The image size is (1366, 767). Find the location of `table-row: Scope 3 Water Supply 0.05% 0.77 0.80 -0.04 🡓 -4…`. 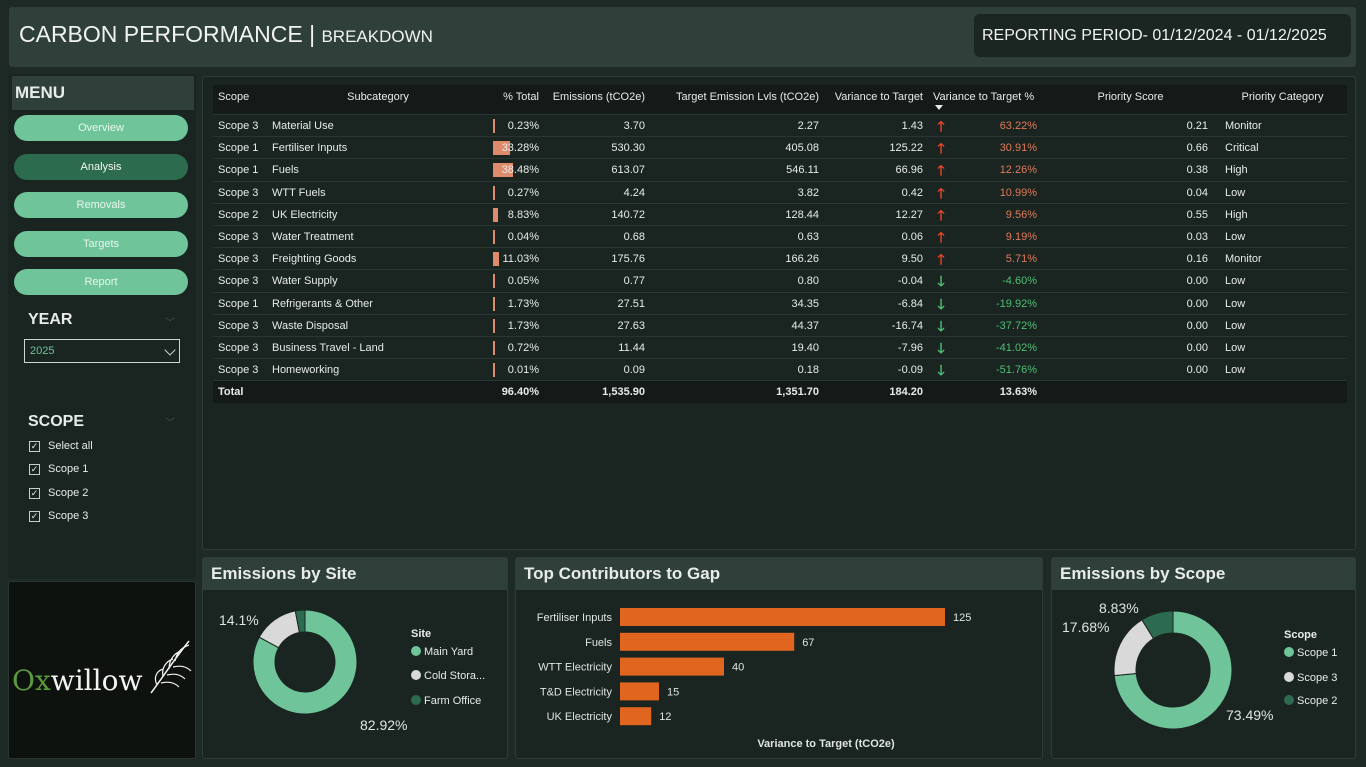

table-row: Scope 3 Water Supply 0.05% 0.77 0.80 -0.04 🡓 -4… is located at coordinates (780, 281).